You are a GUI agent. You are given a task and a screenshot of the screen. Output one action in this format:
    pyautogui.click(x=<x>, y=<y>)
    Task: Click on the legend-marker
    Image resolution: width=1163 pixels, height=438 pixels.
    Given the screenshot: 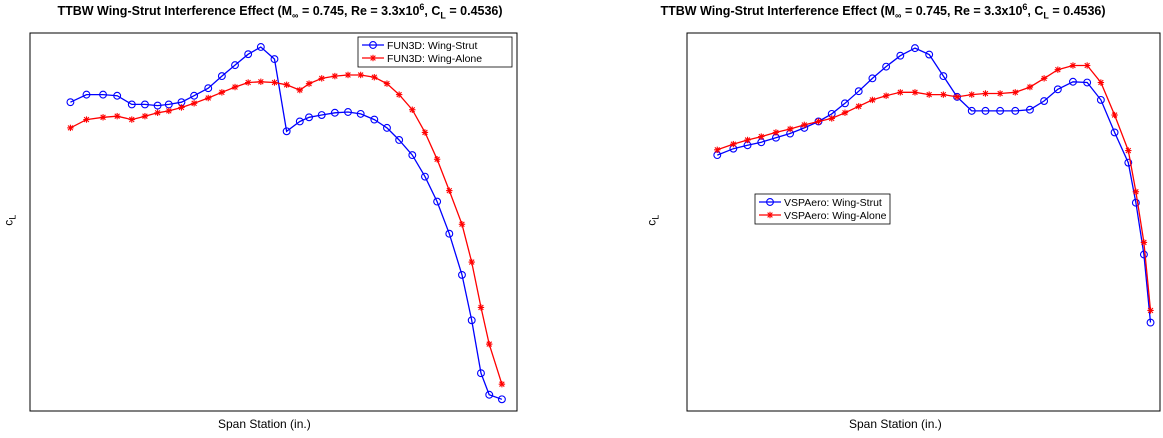 What is the action you would take?
    pyautogui.click(x=373, y=45)
    